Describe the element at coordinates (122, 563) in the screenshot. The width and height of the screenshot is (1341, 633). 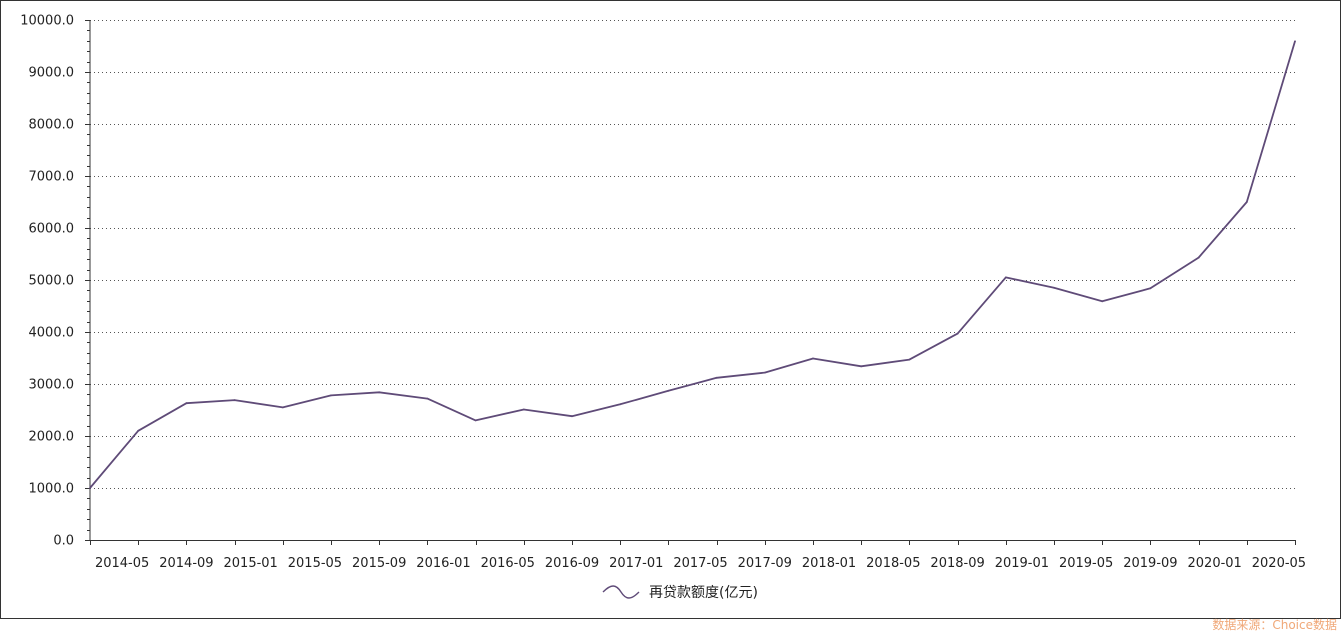
I see `x-tick-label: 2014-05` at that location.